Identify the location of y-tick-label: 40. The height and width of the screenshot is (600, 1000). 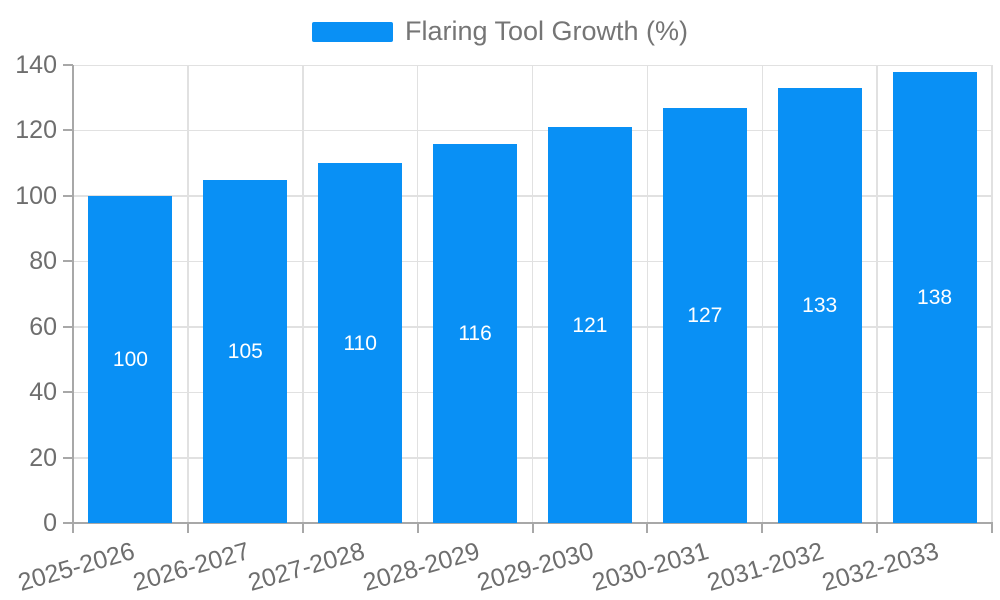
(43, 392).